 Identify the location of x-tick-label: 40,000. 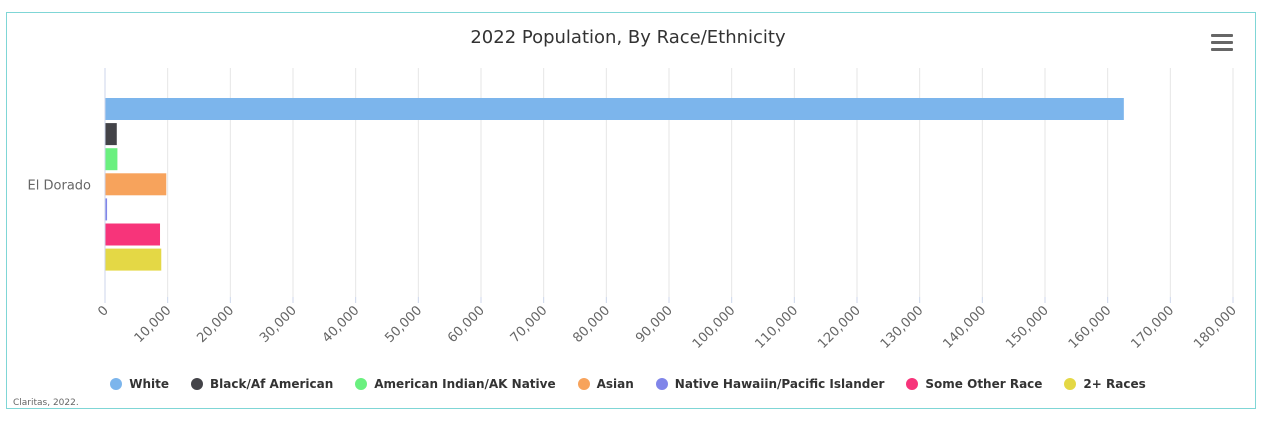
(341, 324).